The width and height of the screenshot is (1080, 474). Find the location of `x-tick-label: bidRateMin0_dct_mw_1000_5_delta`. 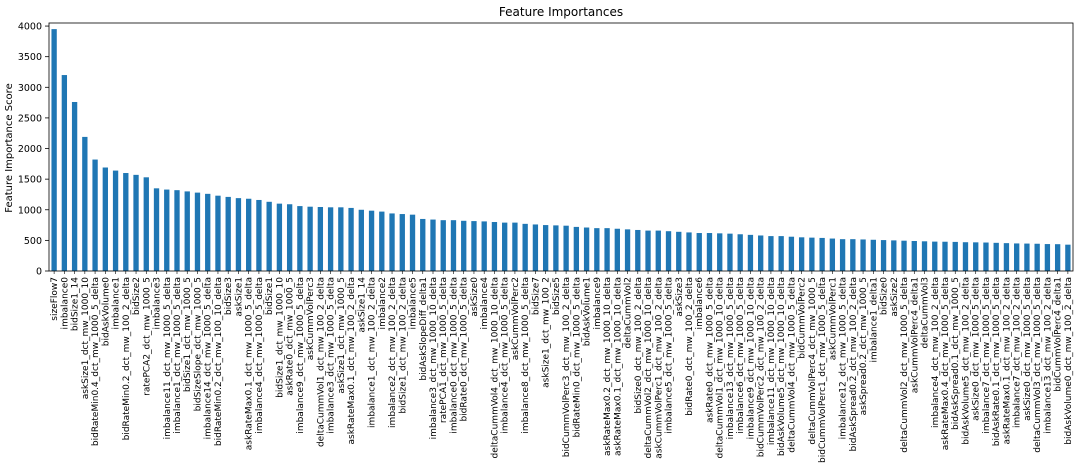

x-tick-label: bidRateMin0_dct_mw_1000_5_delta is located at coordinates (577, 357).